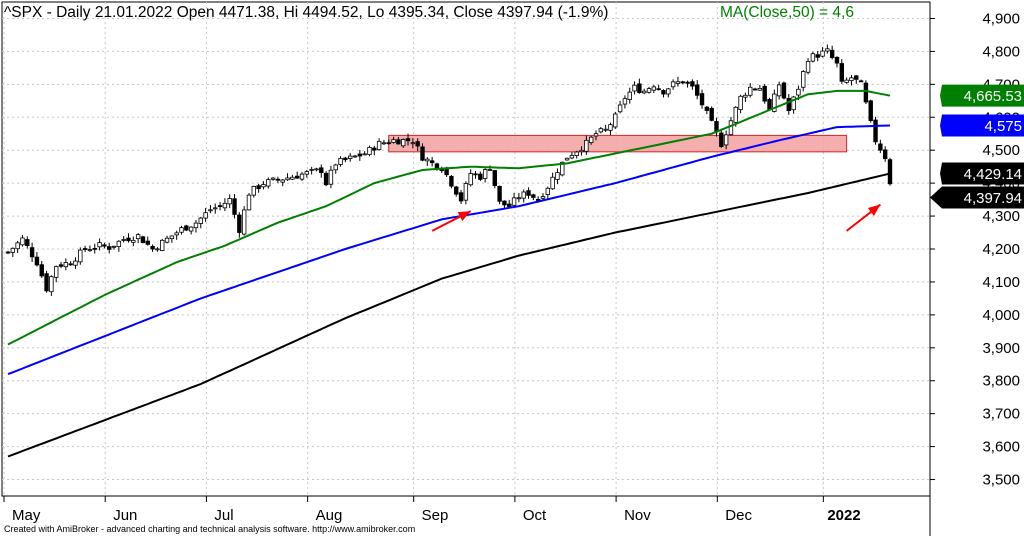 The width and height of the screenshot is (1024, 536). What do you see at coordinates (1001, 381) in the screenshot?
I see `y-tick-label: 3,800` at bounding box center [1001, 381].